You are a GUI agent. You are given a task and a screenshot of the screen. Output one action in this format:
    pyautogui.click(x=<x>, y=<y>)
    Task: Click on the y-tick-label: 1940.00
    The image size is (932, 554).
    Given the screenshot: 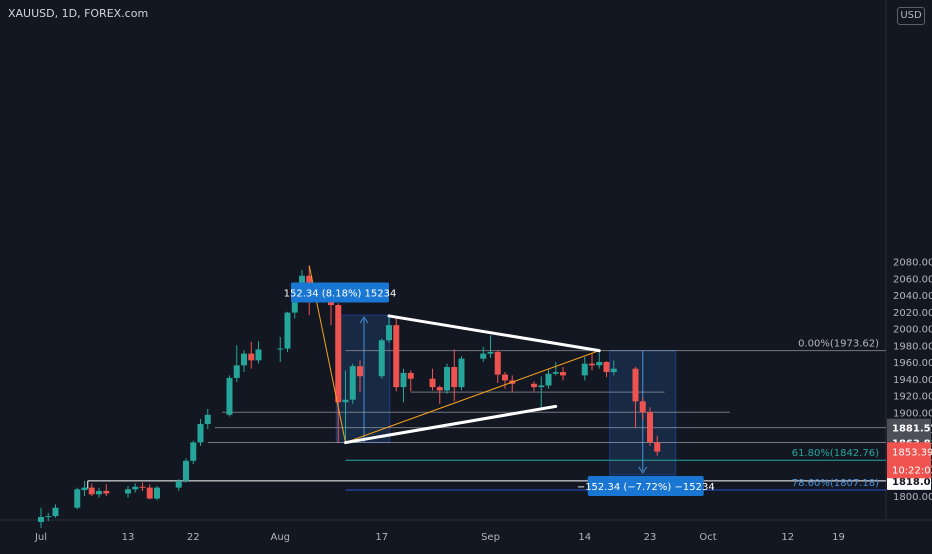 What is the action you would take?
    pyautogui.click(x=912, y=380)
    